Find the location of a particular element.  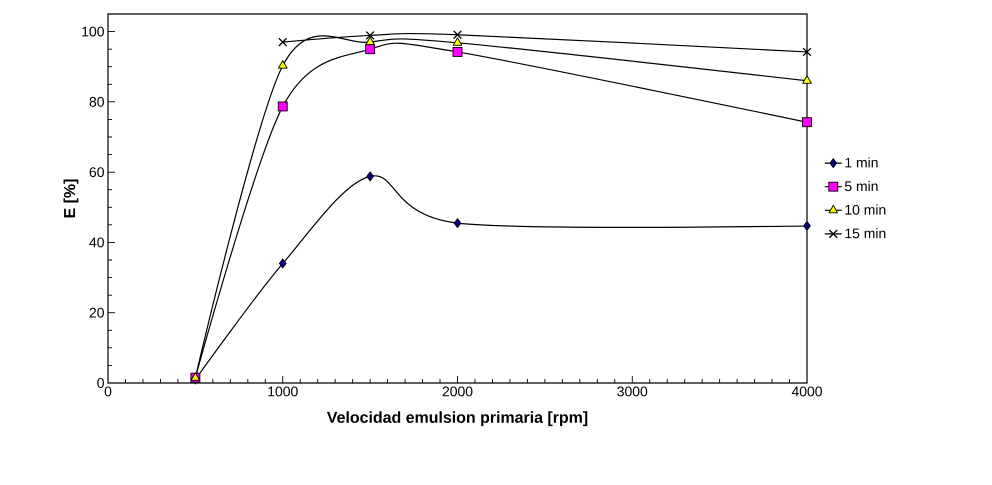

x-axis-title: Velocidad emulsion primaria [rpm] is located at coordinates (457, 418).